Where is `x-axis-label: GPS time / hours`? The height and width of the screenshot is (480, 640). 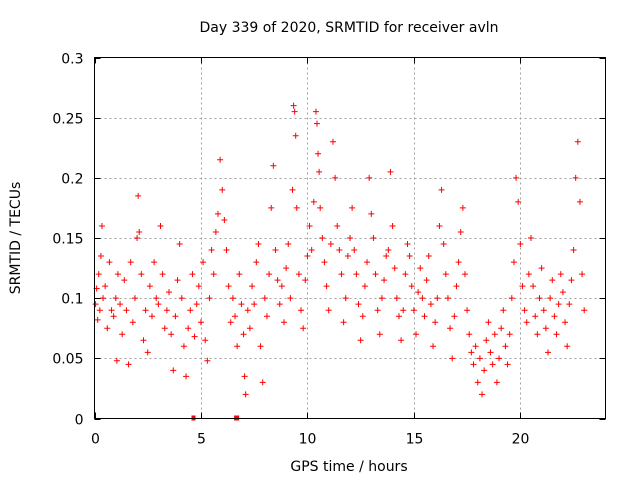
x-axis-label: GPS time / hours is located at coordinates (348, 467).